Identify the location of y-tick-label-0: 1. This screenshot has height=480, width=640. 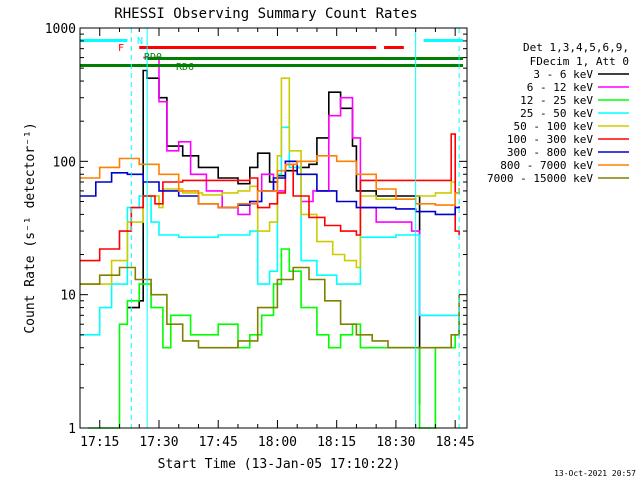
(72, 429).